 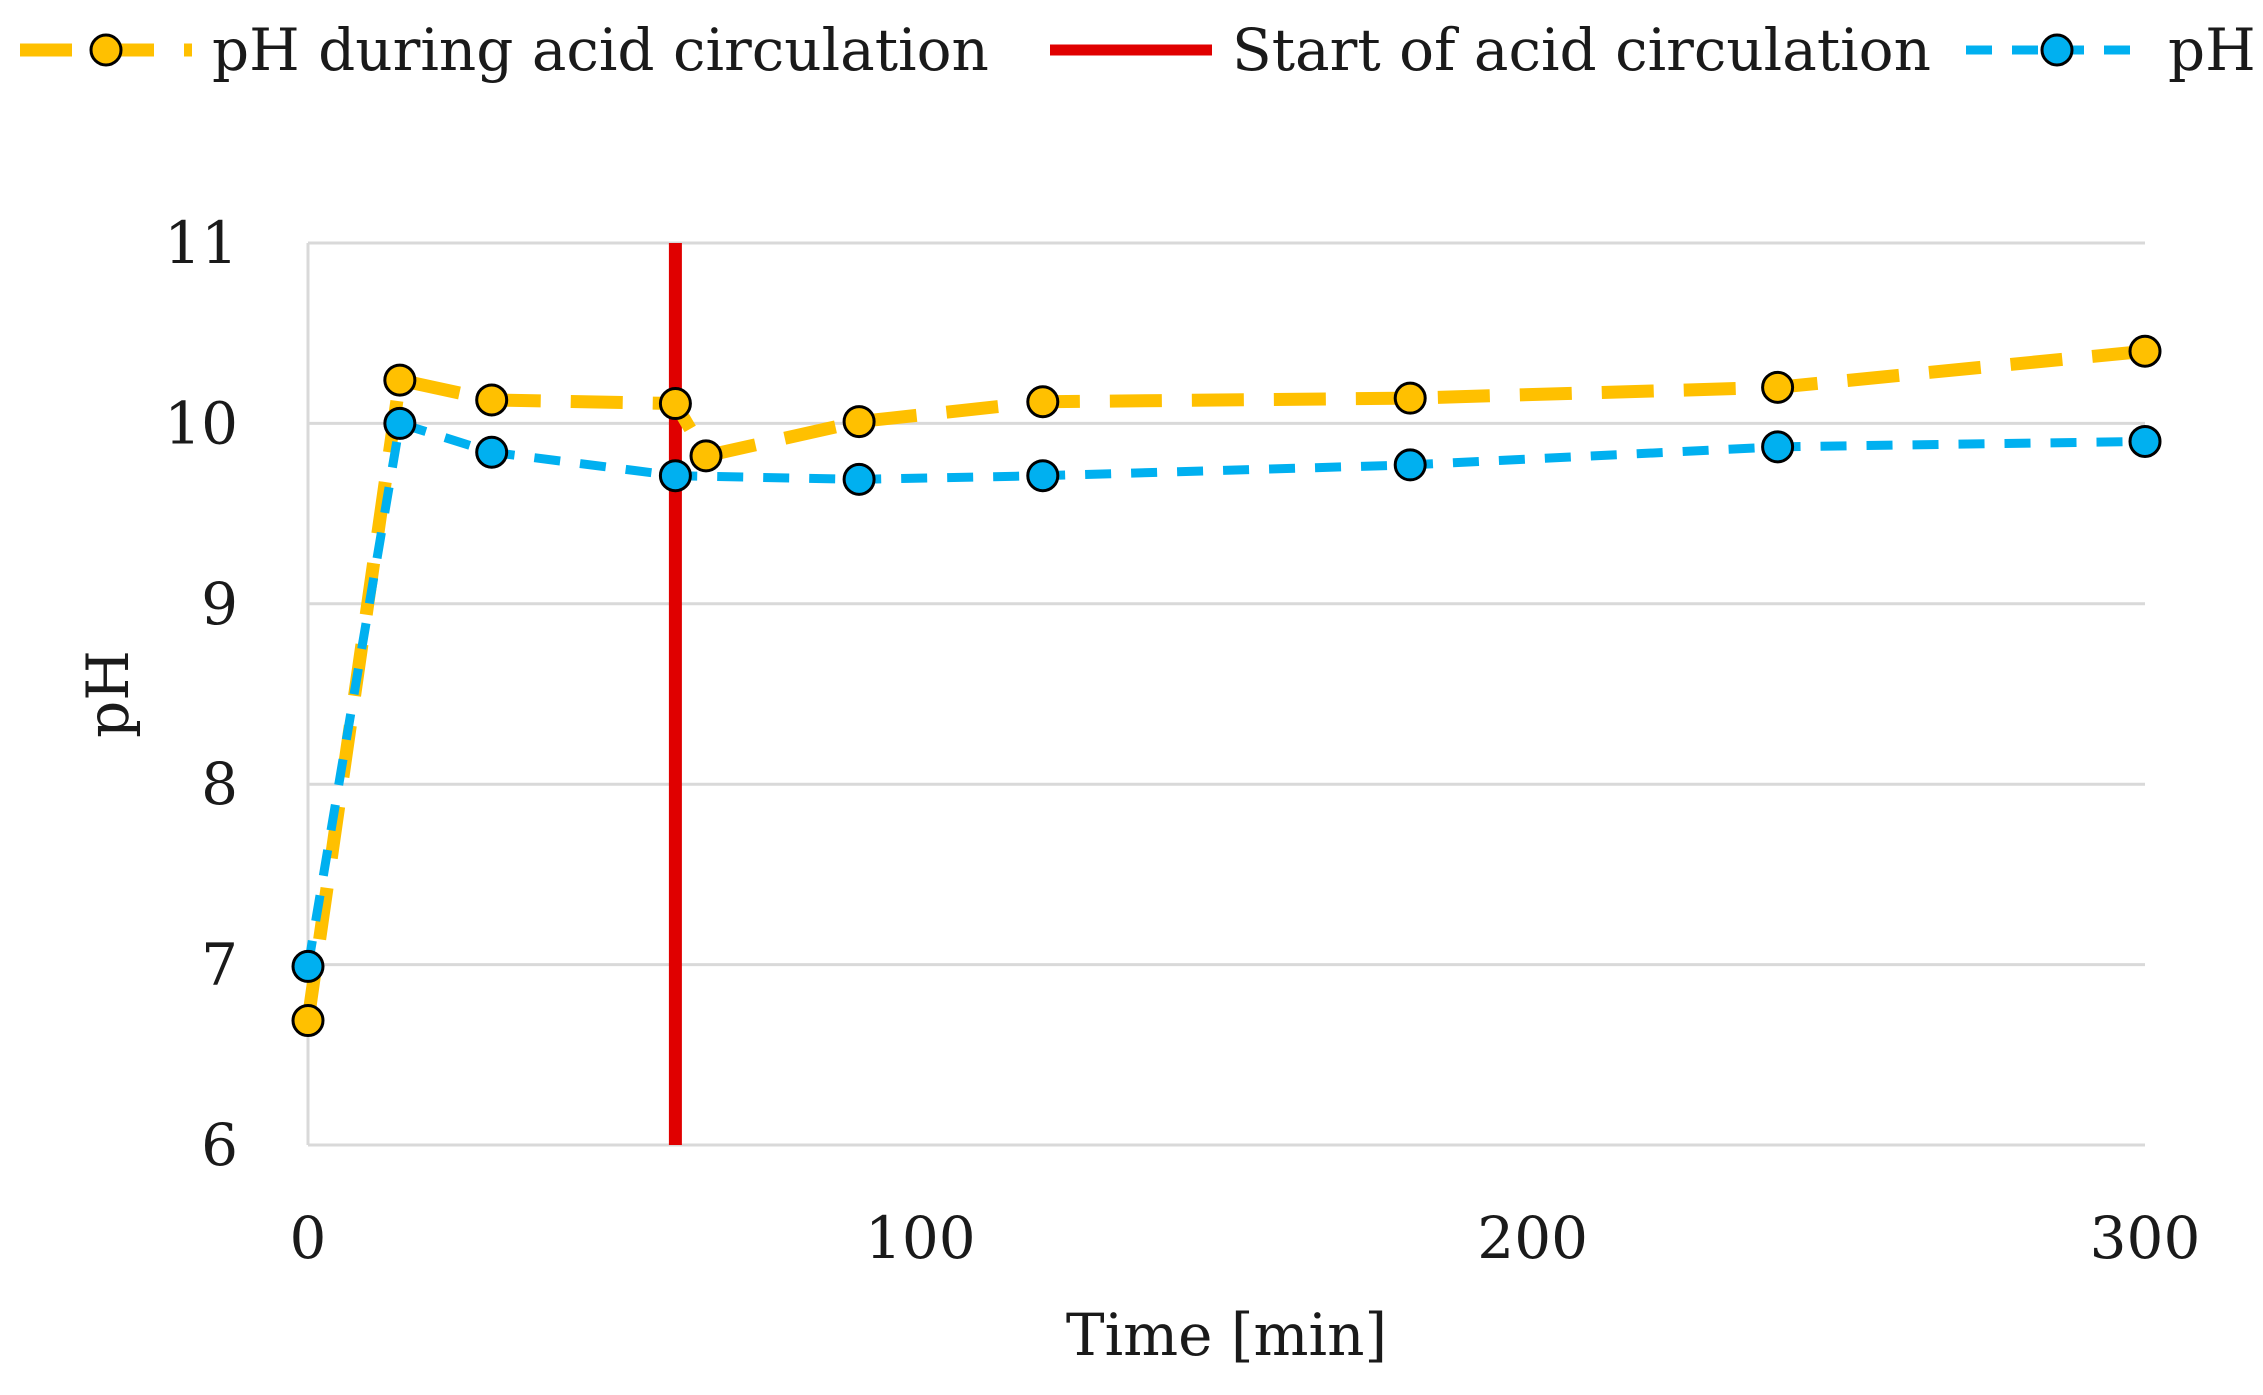 What do you see at coordinates (1532, 1238) in the screenshot?
I see `x-tick-label: 200` at bounding box center [1532, 1238].